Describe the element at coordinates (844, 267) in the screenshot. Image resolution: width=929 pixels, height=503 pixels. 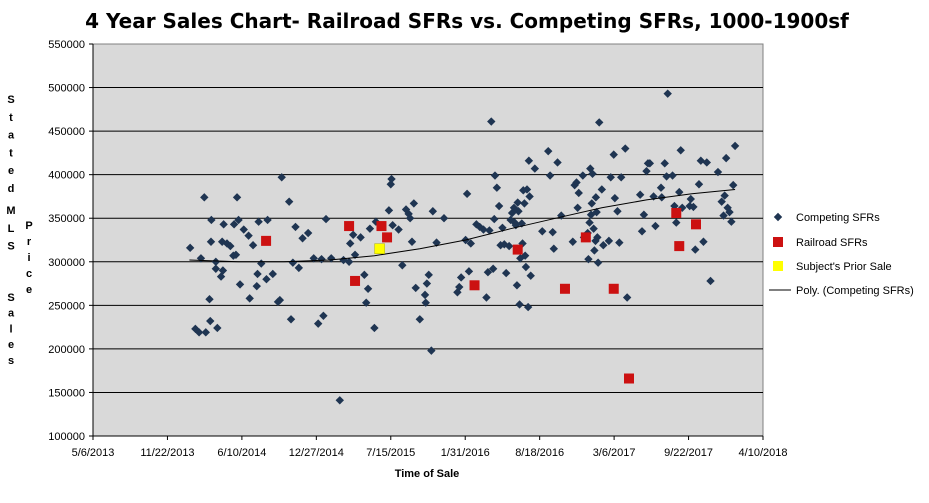
I see `legend-label: Subject's Prior Sale` at that location.